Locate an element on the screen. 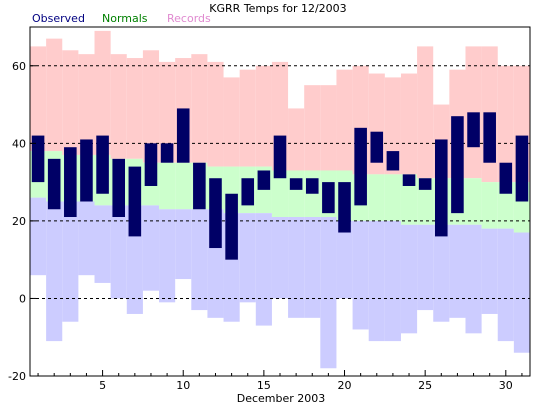 This screenshot has width=540, height=406. legend-normals: Normals is located at coordinates (125, 18).